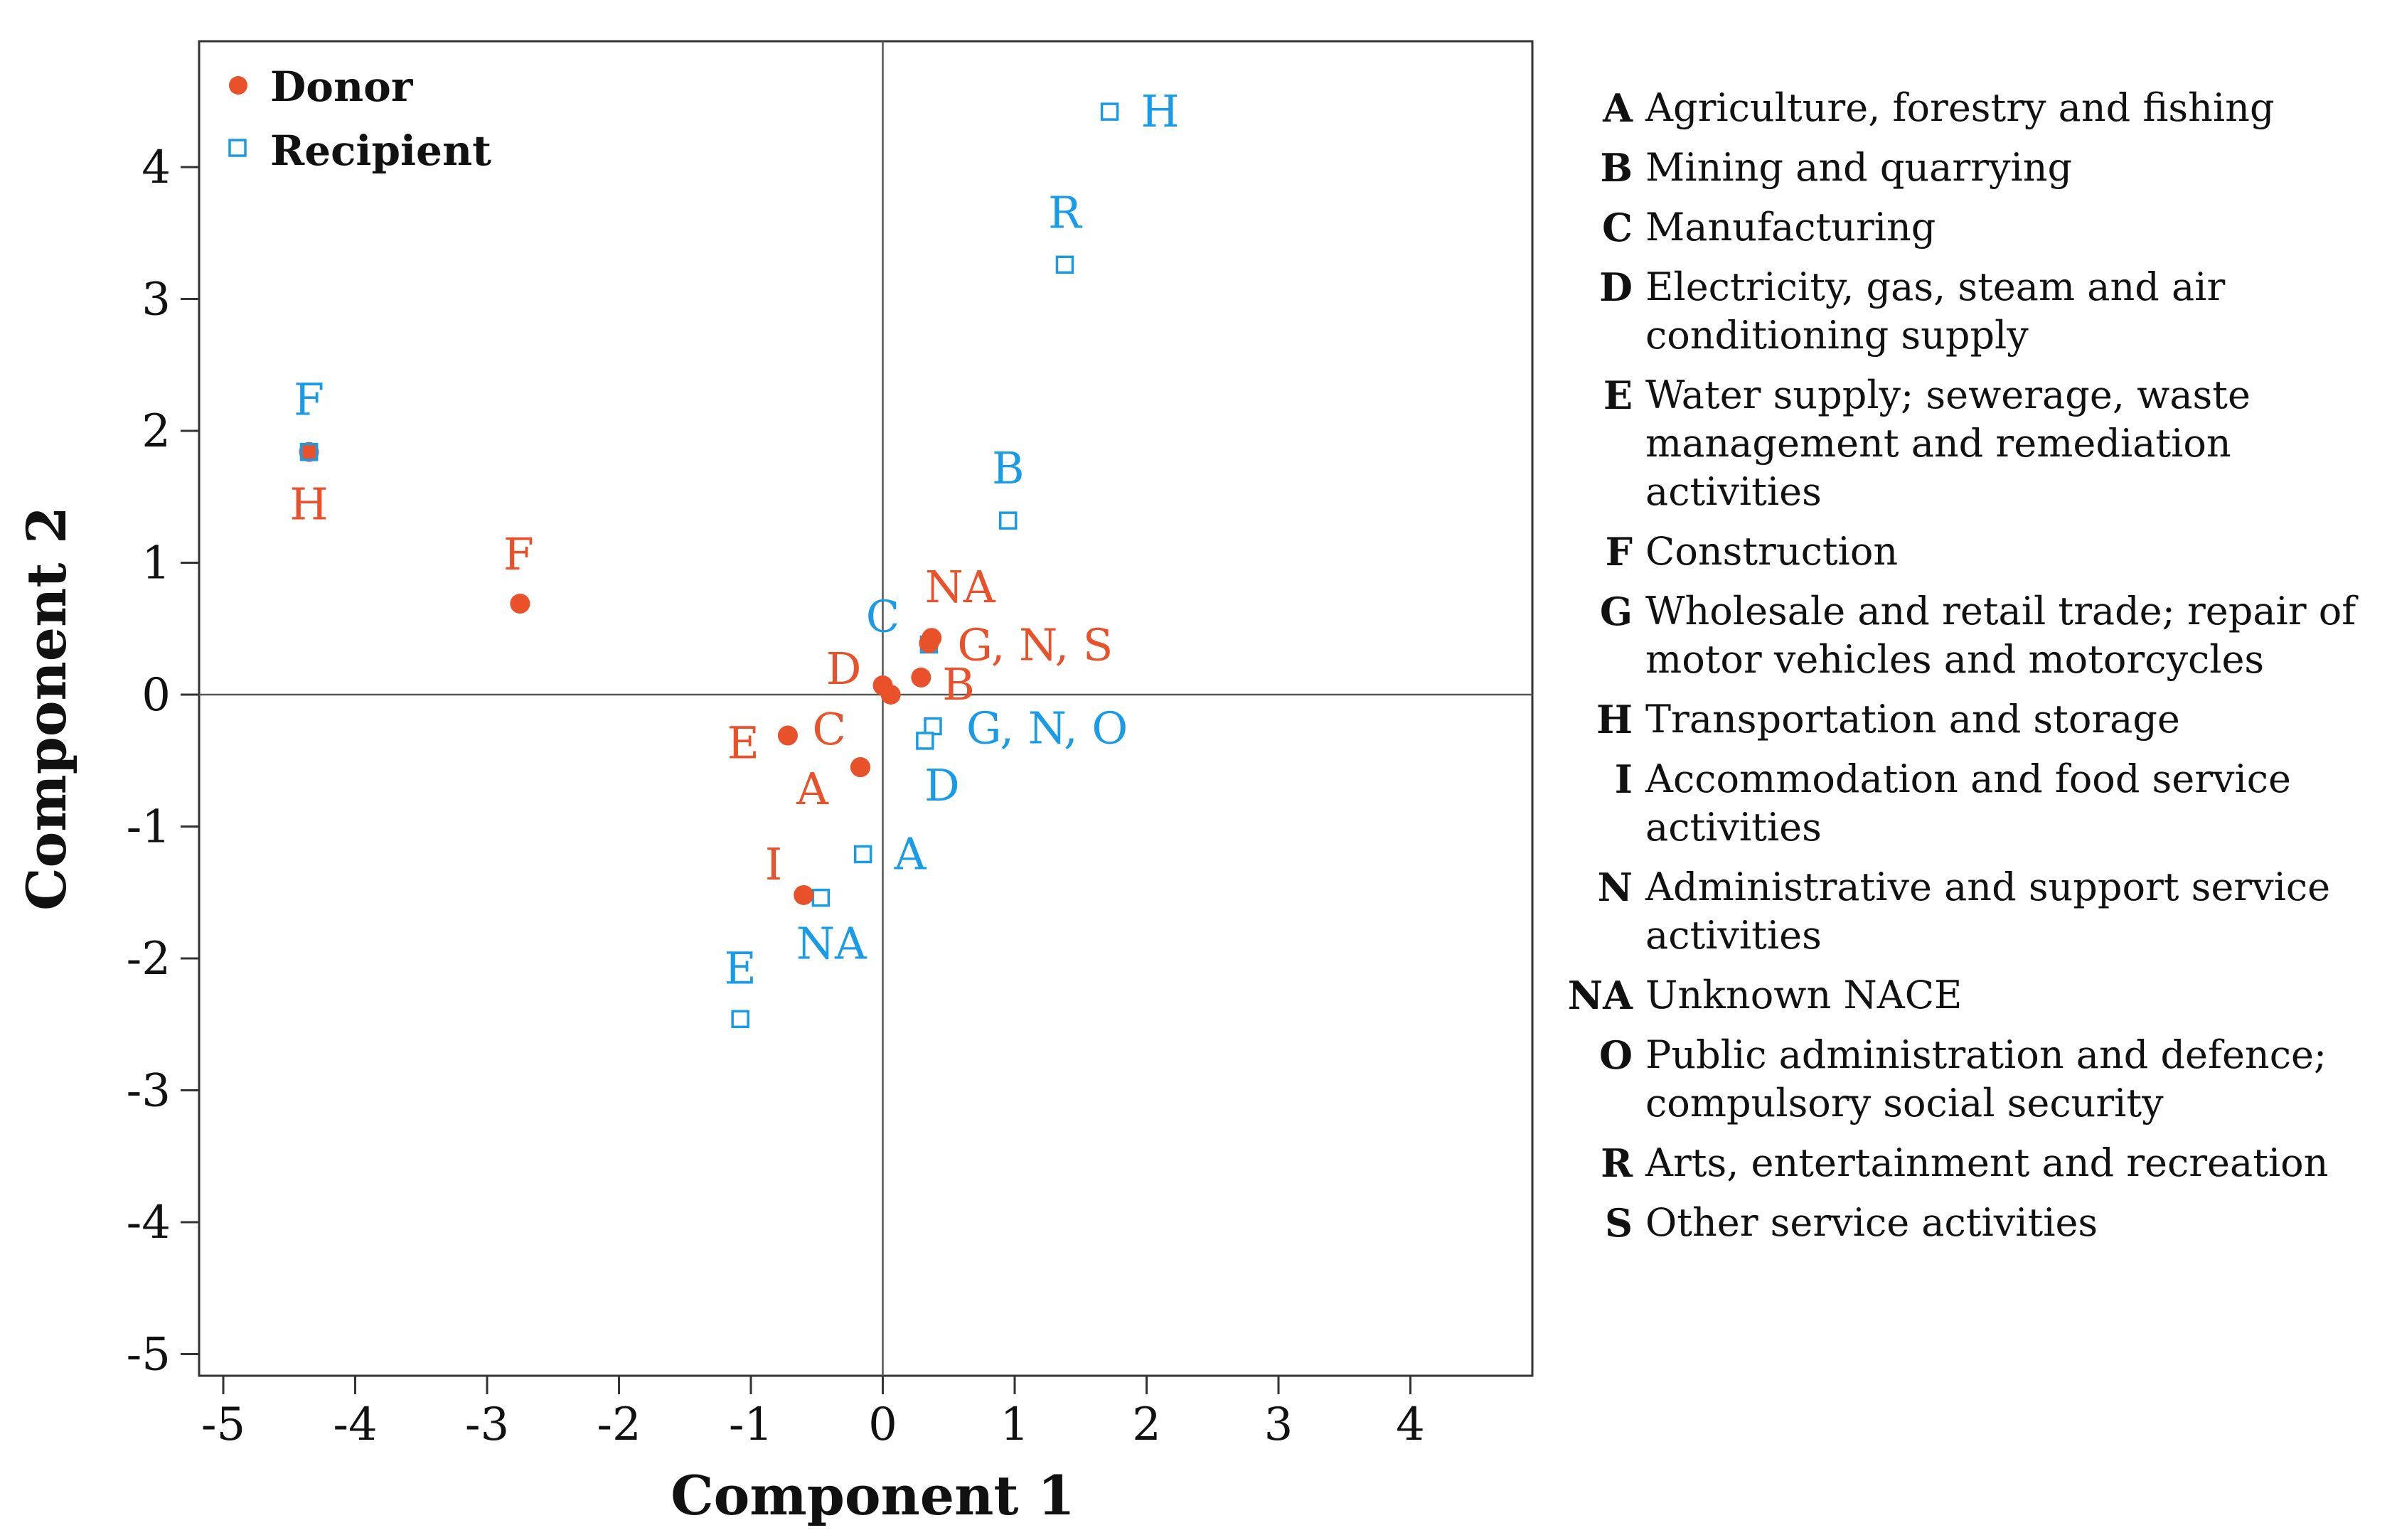  What do you see at coordinates (487, 1425) in the screenshot?
I see `x-tick-label: -3` at bounding box center [487, 1425].